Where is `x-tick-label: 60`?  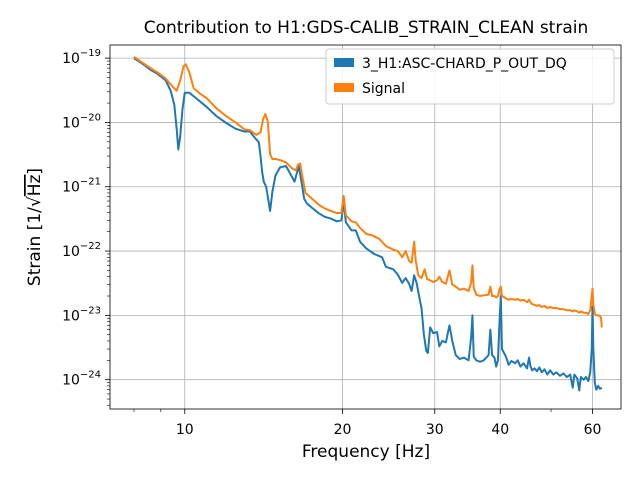 x-tick-label: 60 is located at coordinates (593, 430).